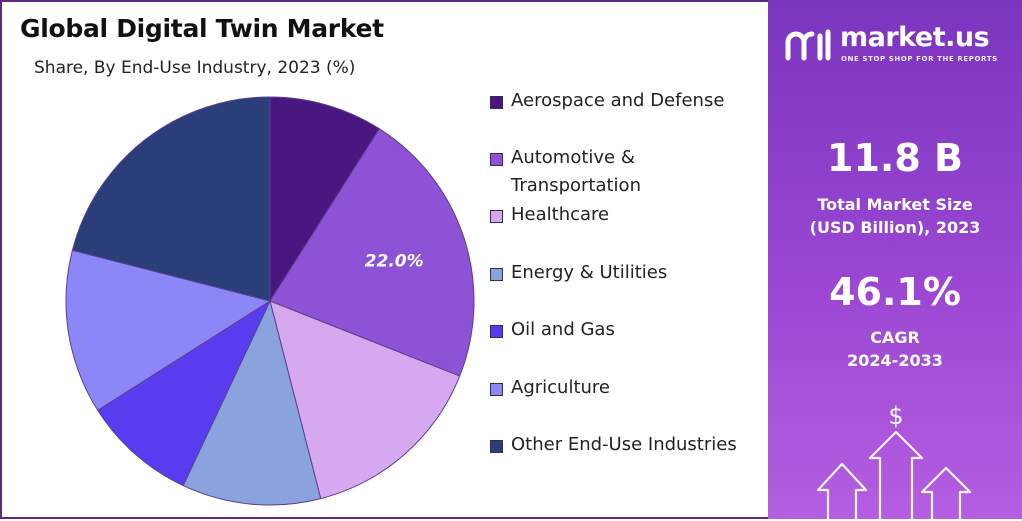 The height and width of the screenshot is (521, 1022). What do you see at coordinates (625, 331) in the screenshot?
I see `legend-item: Oil and Gas` at bounding box center [625, 331].